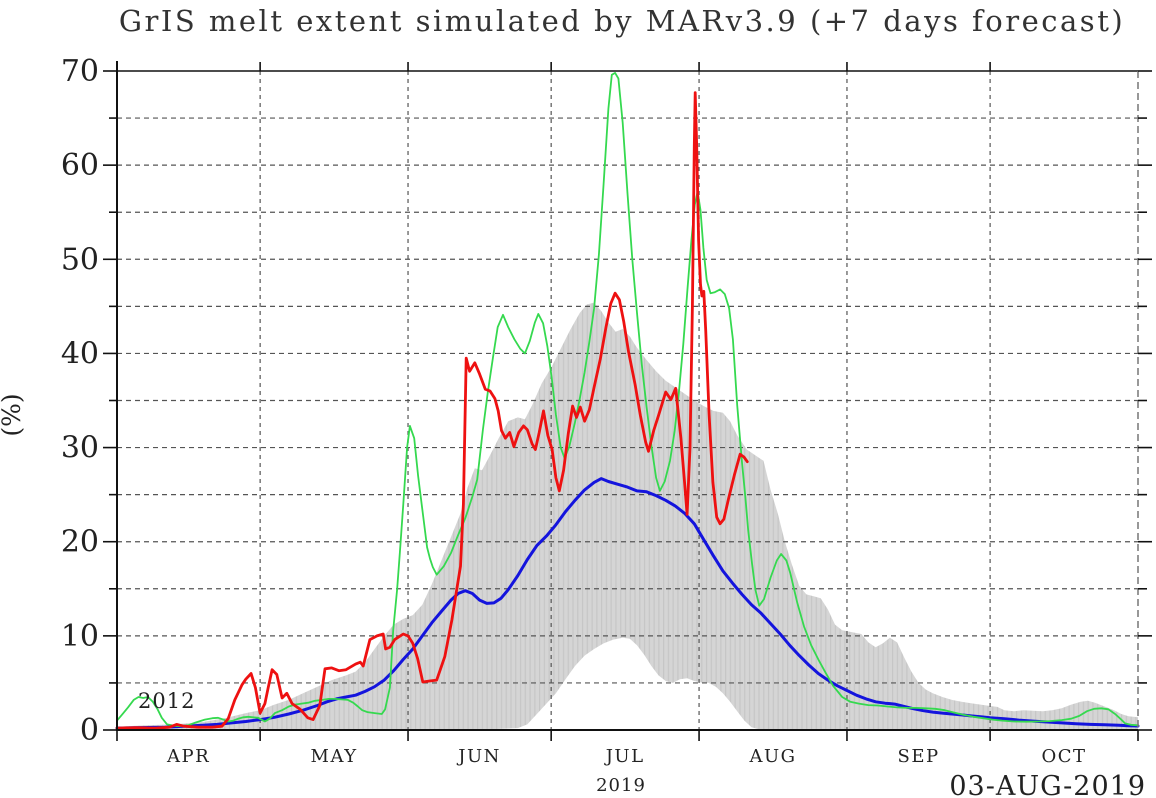 This screenshot has width=1156, height=798. I want to click on y-tick-label: 60, so click(80, 165).